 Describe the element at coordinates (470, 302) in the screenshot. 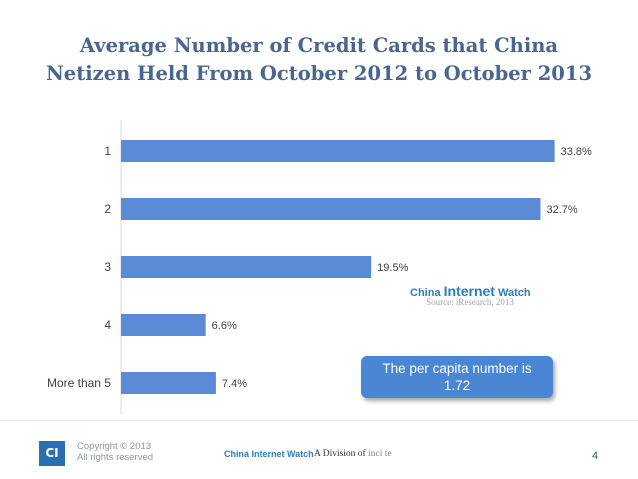

I see `source-note: Source: iResearch, 2013` at that location.